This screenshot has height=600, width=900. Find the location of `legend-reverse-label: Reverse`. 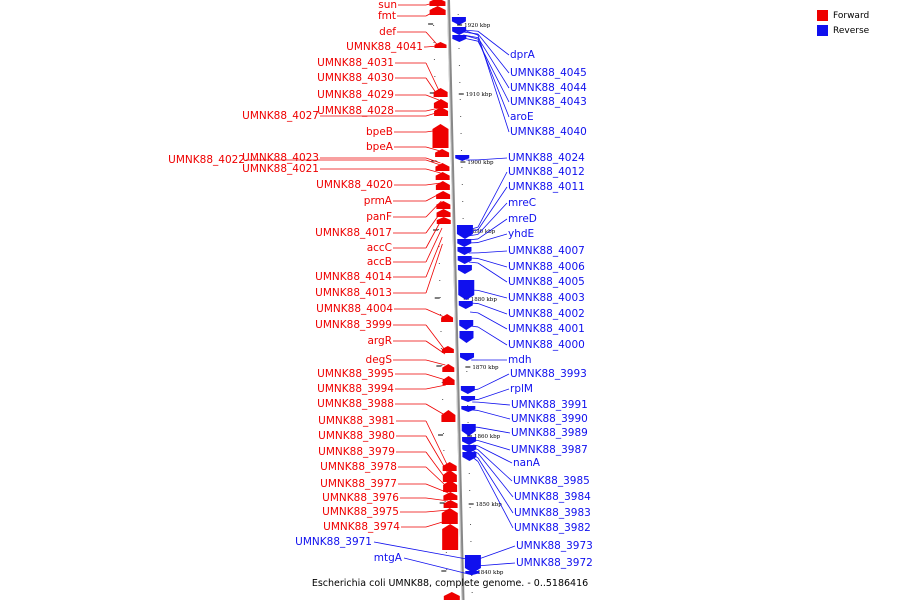

legend-reverse-label: Reverse is located at coordinates (851, 30).